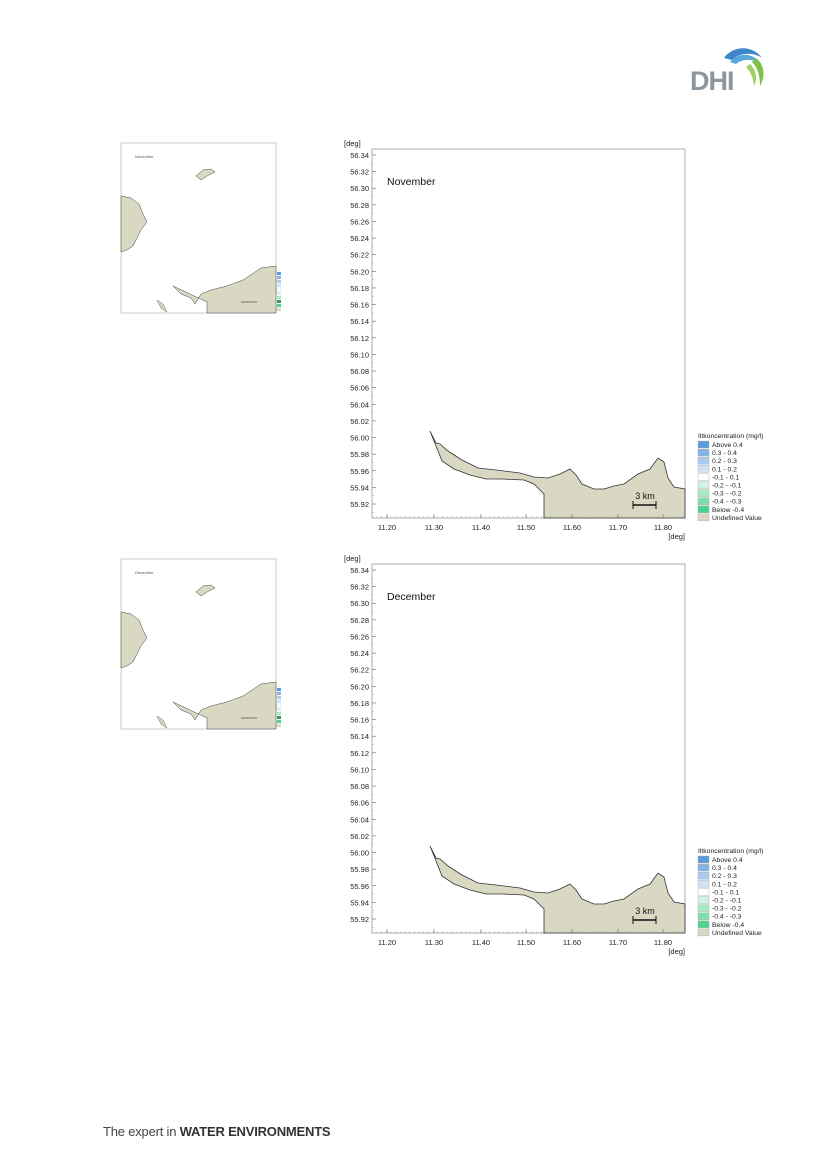 This screenshot has height=1169, width=827. What do you see at coordinates (359, 720) in the screenshot?
I see `y-tick-label: 56.16` at bounding box center [359, 720].